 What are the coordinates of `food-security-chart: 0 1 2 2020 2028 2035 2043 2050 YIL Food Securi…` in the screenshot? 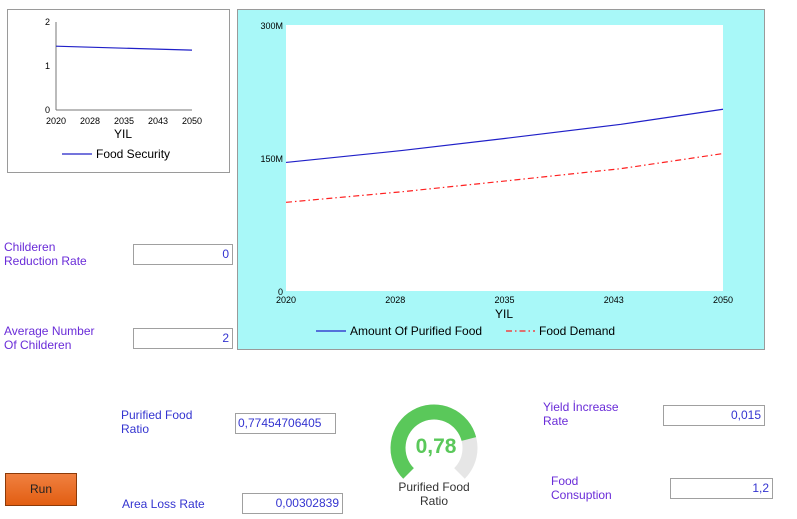 It's located at (123, 89).